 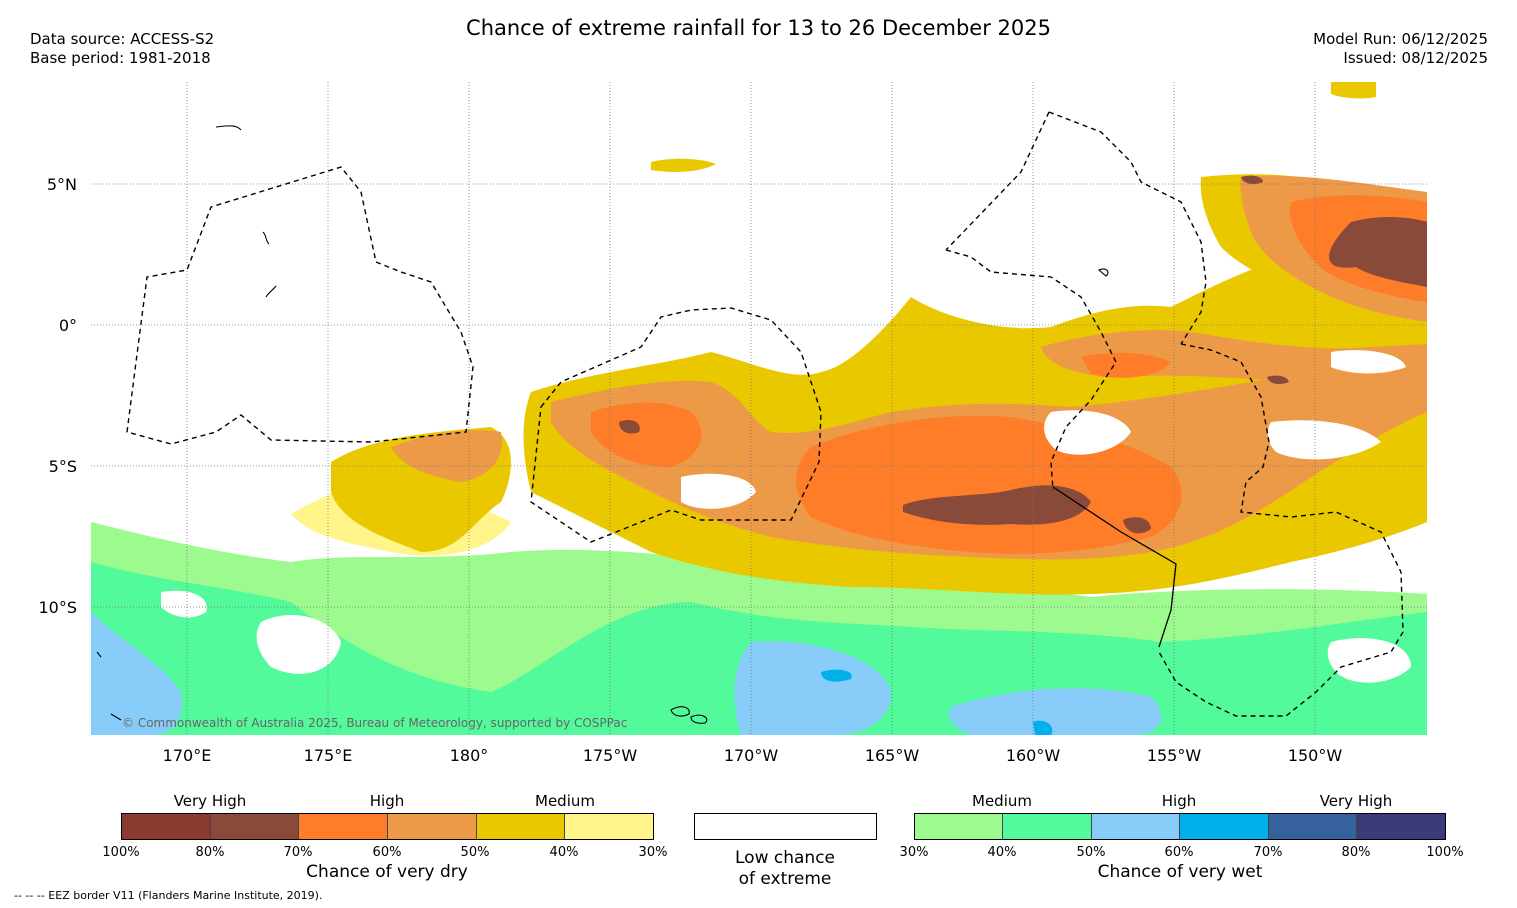 I want to click on low-chance-caption-1: Low chance, so click(x=785, y=858).